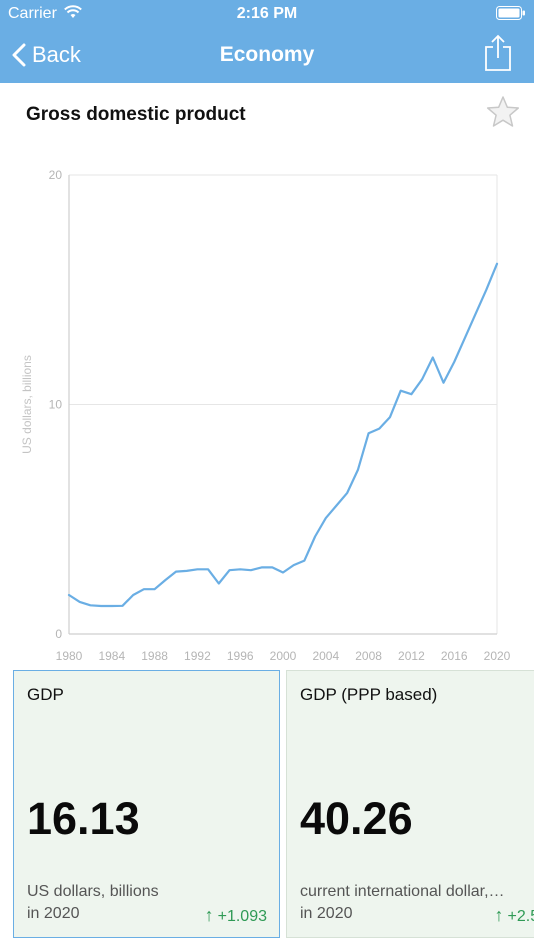 This screenshot has height=950, width=534. I want to click on card-change: ↑ +1.093, so click(236, 915).